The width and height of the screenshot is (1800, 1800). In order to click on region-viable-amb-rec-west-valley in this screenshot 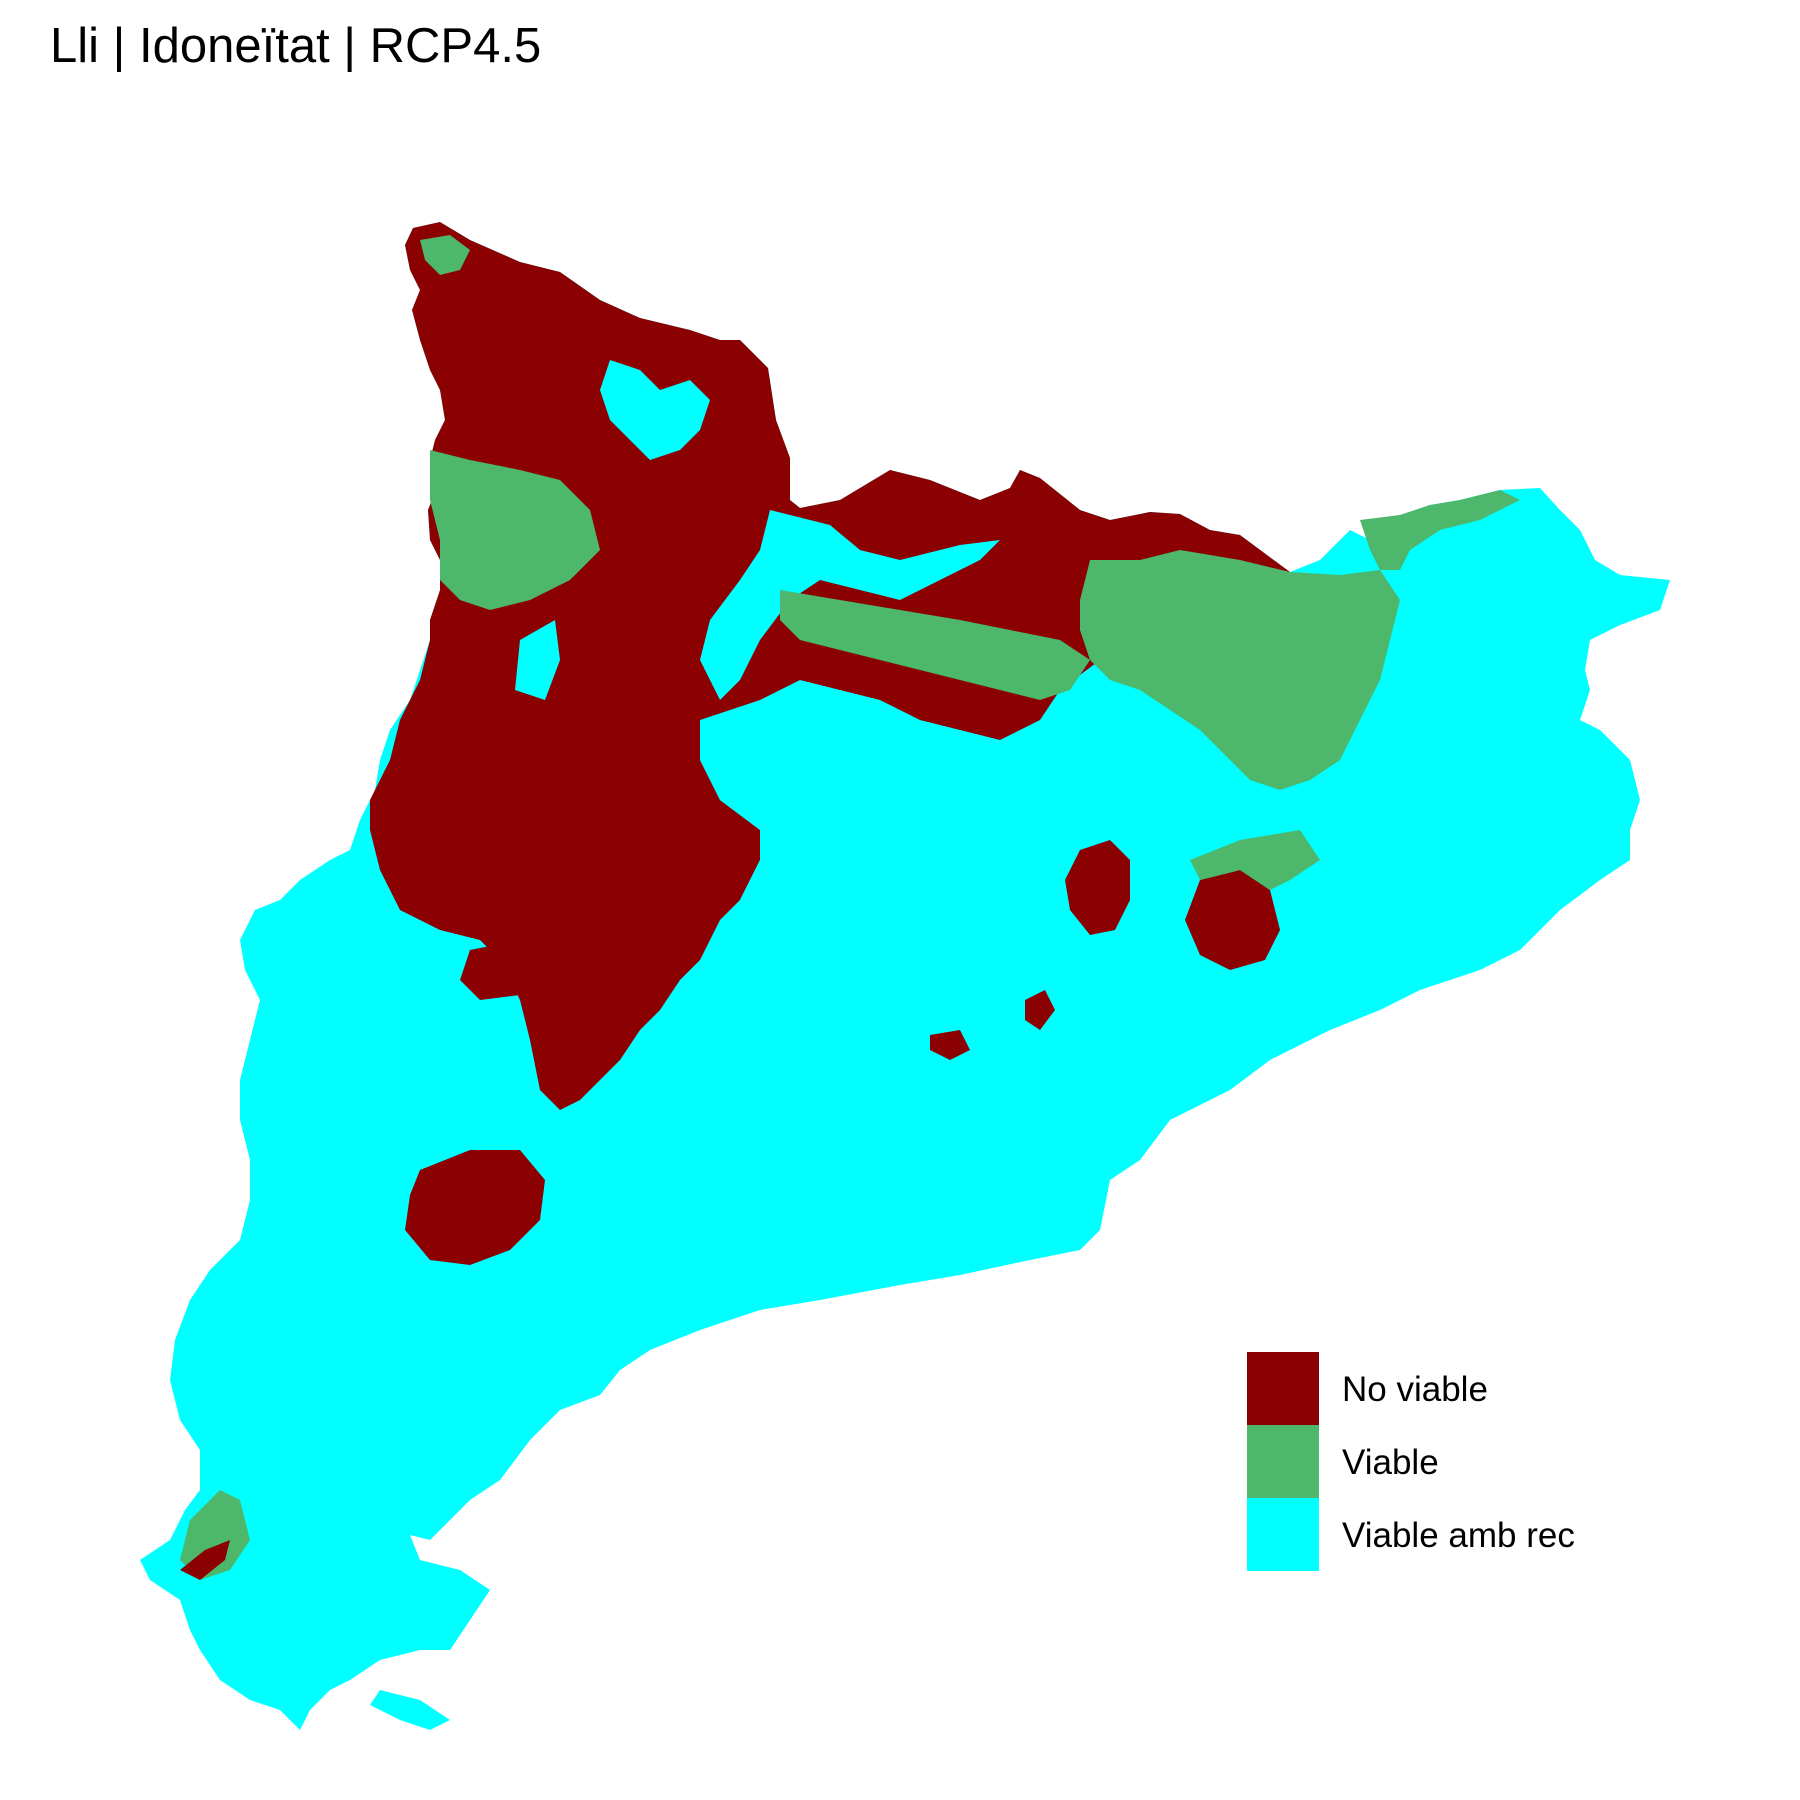, I will do `click(537, 660)`.